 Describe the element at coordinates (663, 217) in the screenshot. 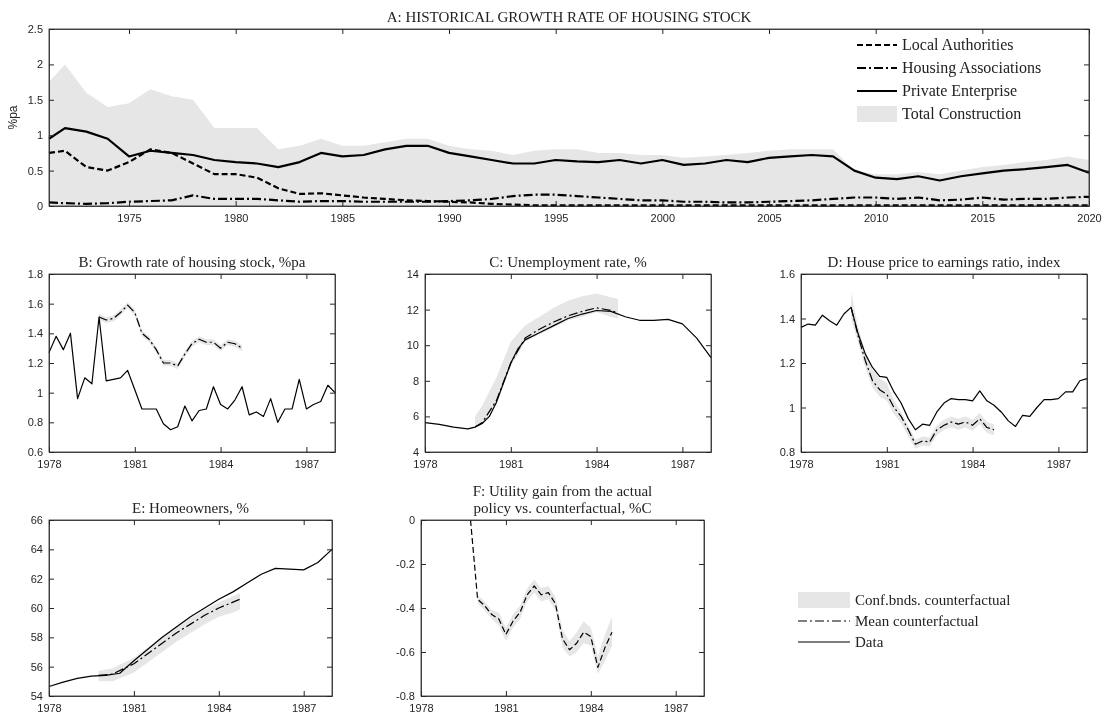

I see `x-tick-label: 2000` at that location.